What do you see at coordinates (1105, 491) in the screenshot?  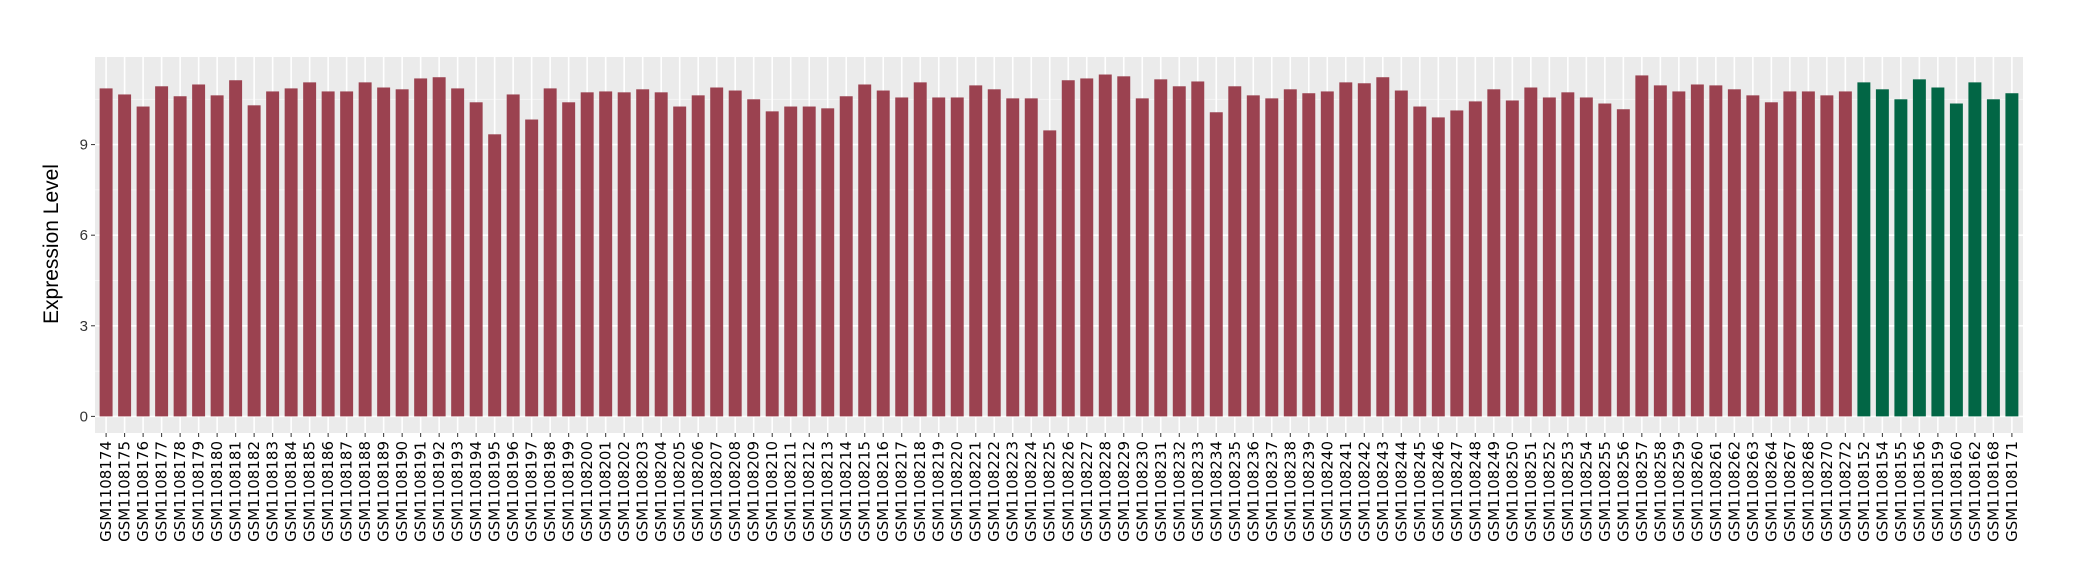 I see `x-tick-label: GSM1108228` at bounding box center [1105, 491].